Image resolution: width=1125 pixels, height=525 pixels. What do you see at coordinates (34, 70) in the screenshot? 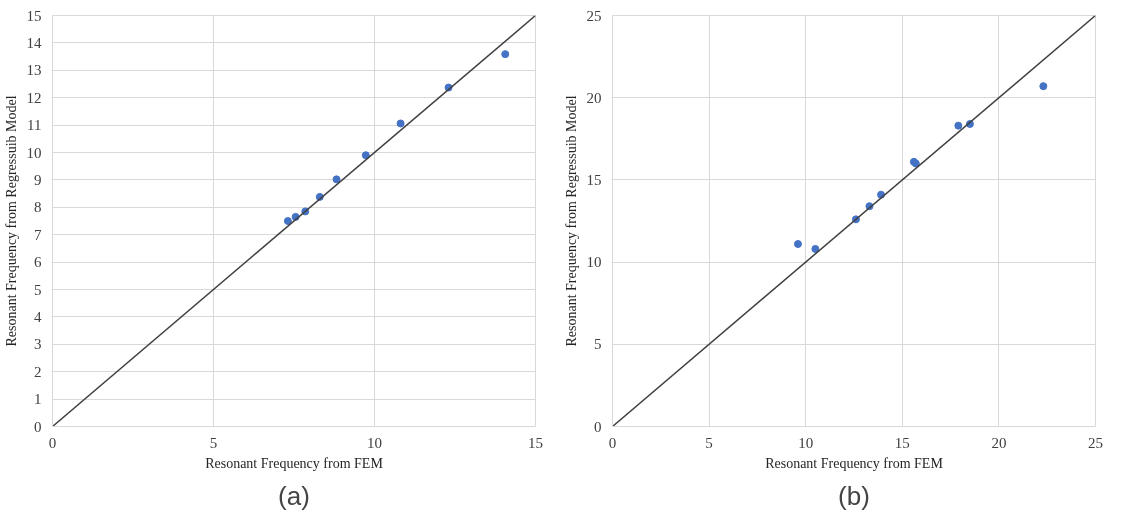
I see `y-tick-label: 13` at bounding box center [34, 70].